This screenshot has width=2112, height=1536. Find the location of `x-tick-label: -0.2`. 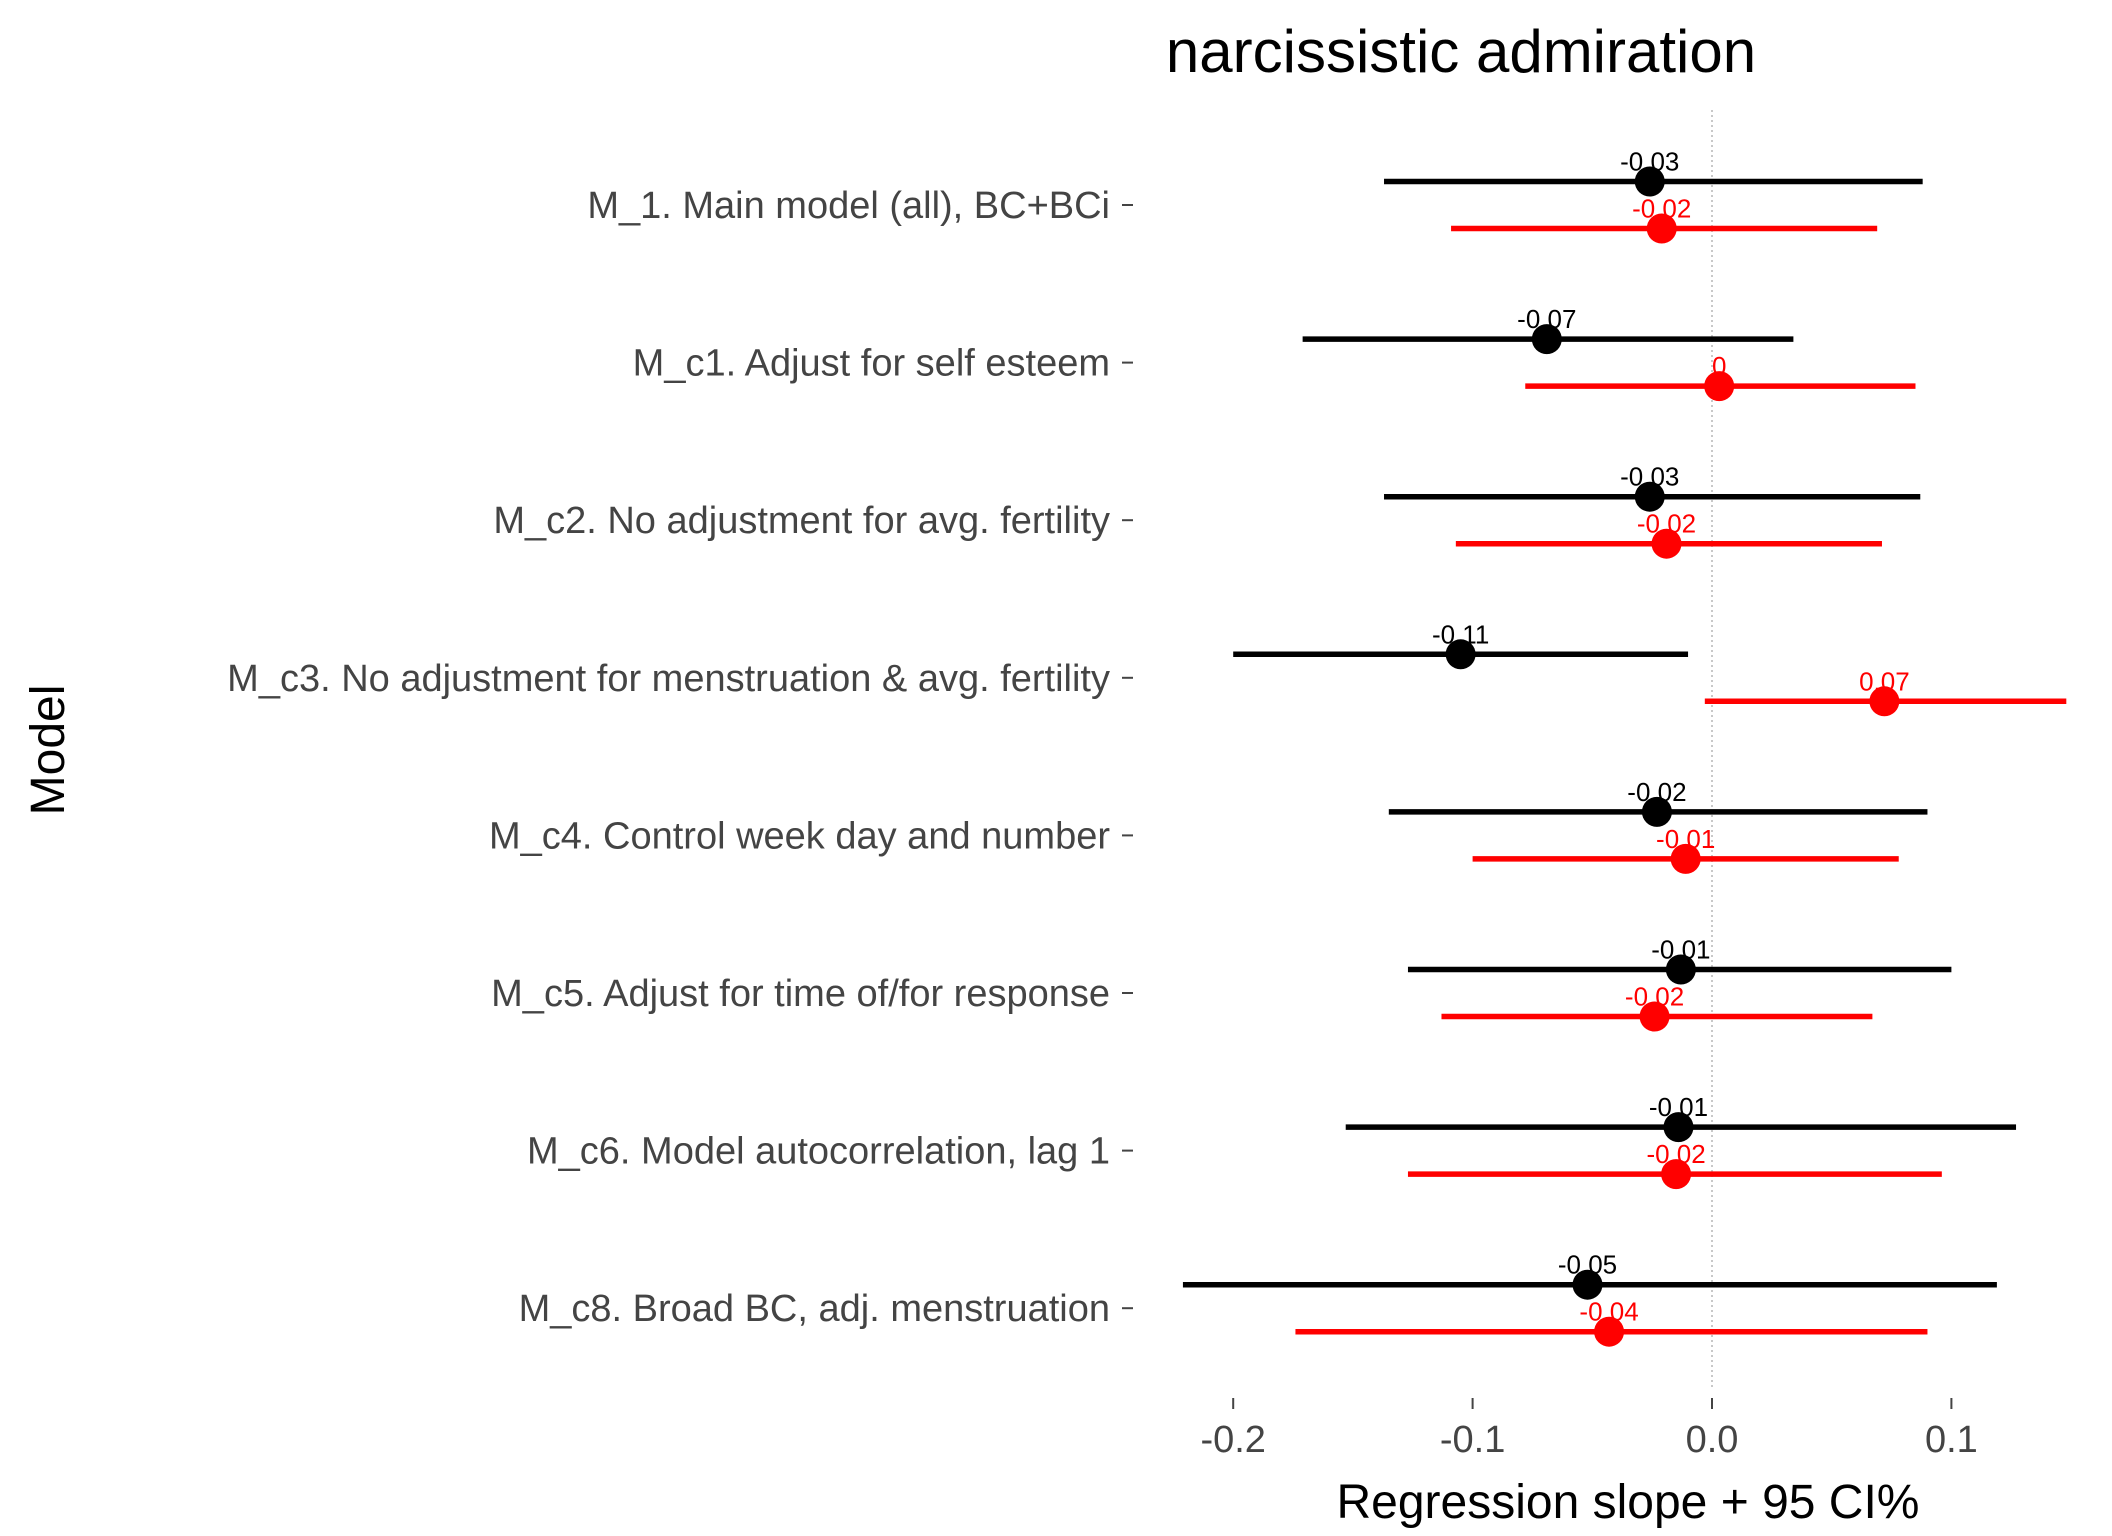

x-tick-label: -0.2 is located at coordinates (1232, 1440).